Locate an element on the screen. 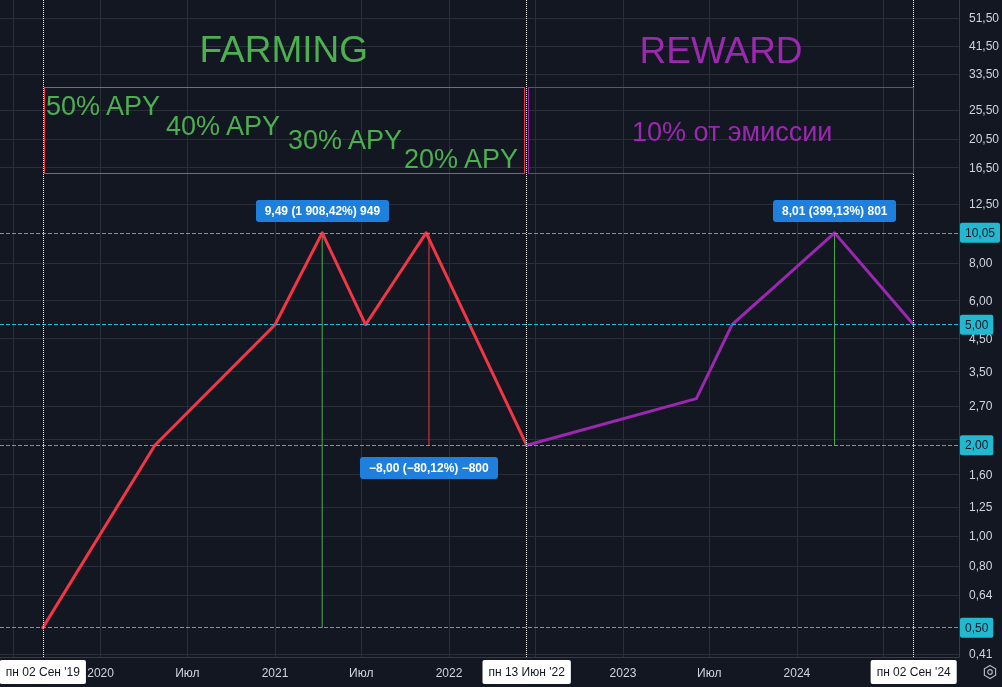  x-tick-label: 2020 is located at coordinates (101, 673).